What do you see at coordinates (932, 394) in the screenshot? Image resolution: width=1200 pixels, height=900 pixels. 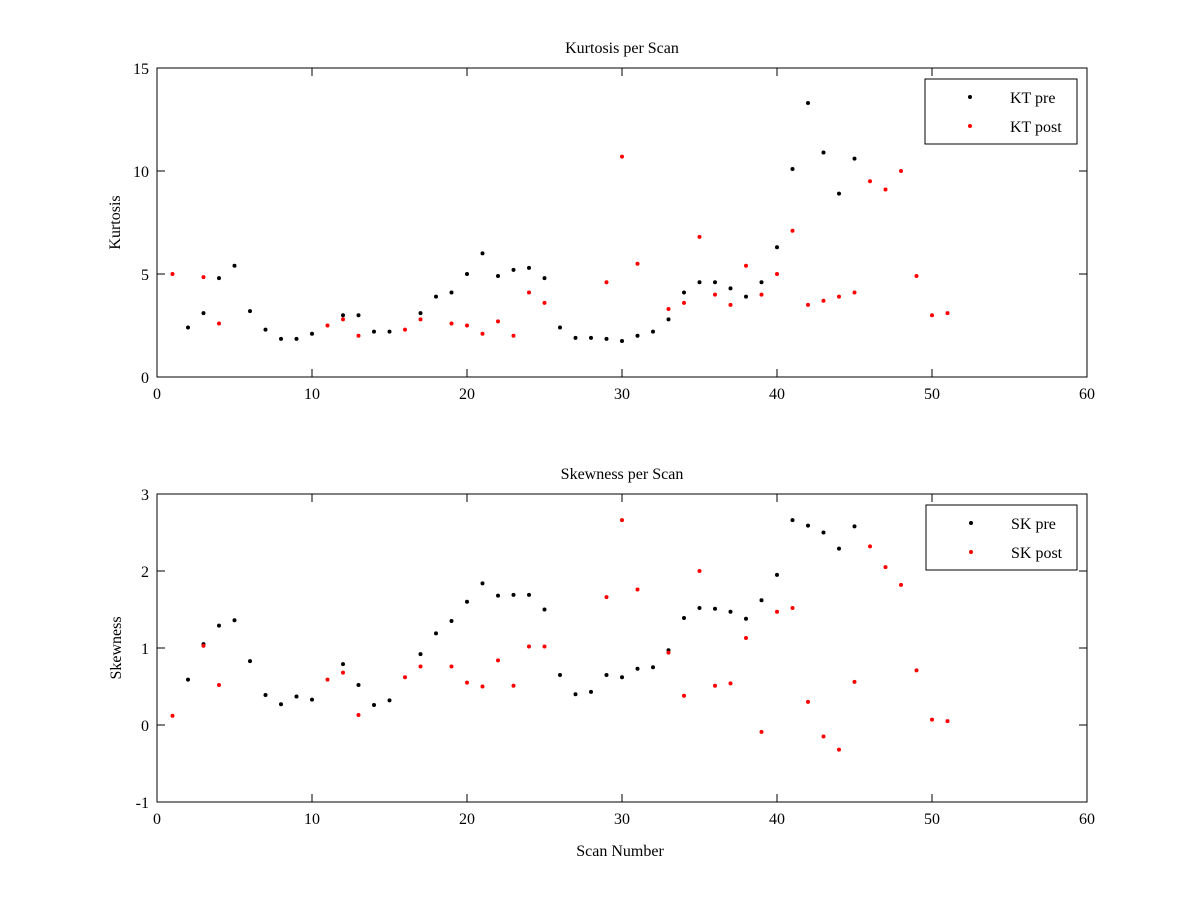 I see `kurtosis-x-tick-label: 50` at bounding box center [932, 394].